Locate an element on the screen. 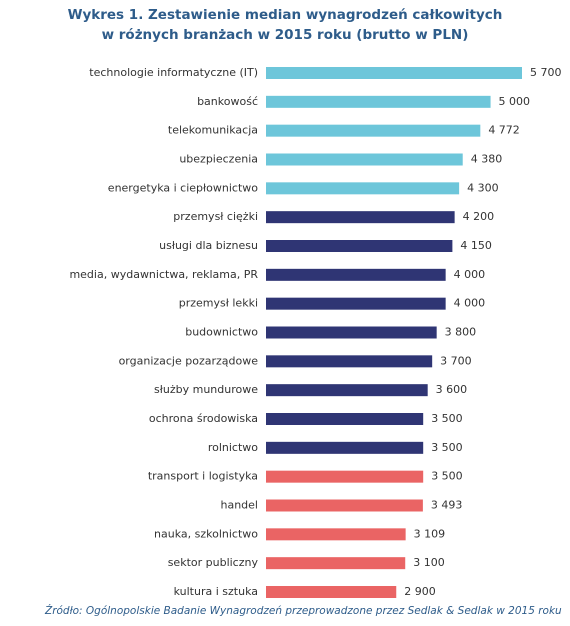  category-label: usługi dla biznesu is located at coordinates (208, 245).